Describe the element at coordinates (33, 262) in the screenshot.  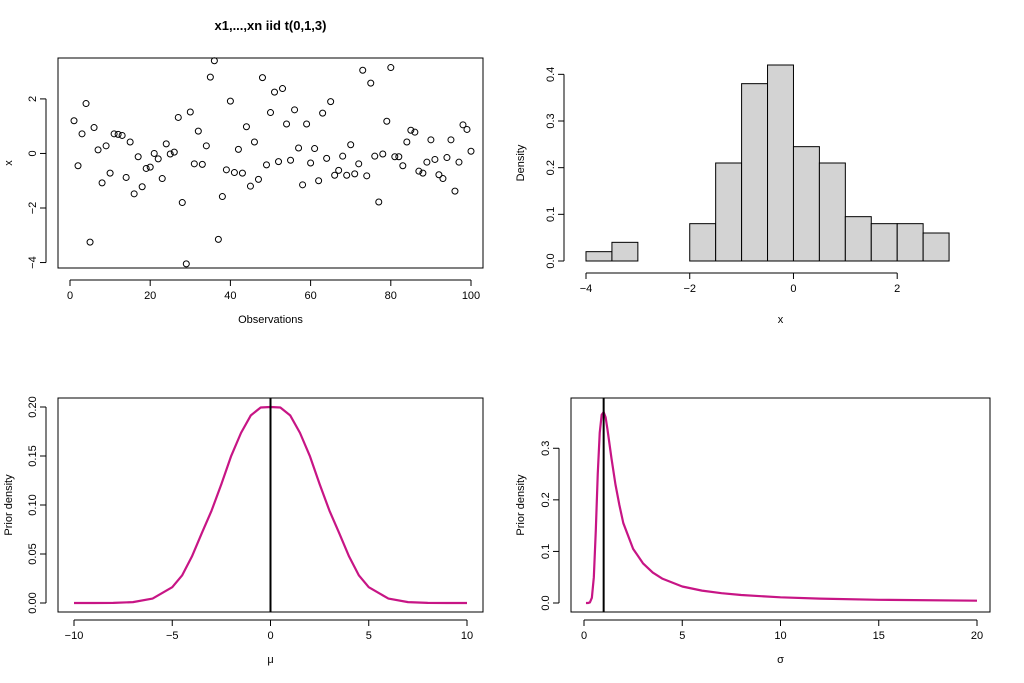
I see `y-tick-label: −4` at that location.